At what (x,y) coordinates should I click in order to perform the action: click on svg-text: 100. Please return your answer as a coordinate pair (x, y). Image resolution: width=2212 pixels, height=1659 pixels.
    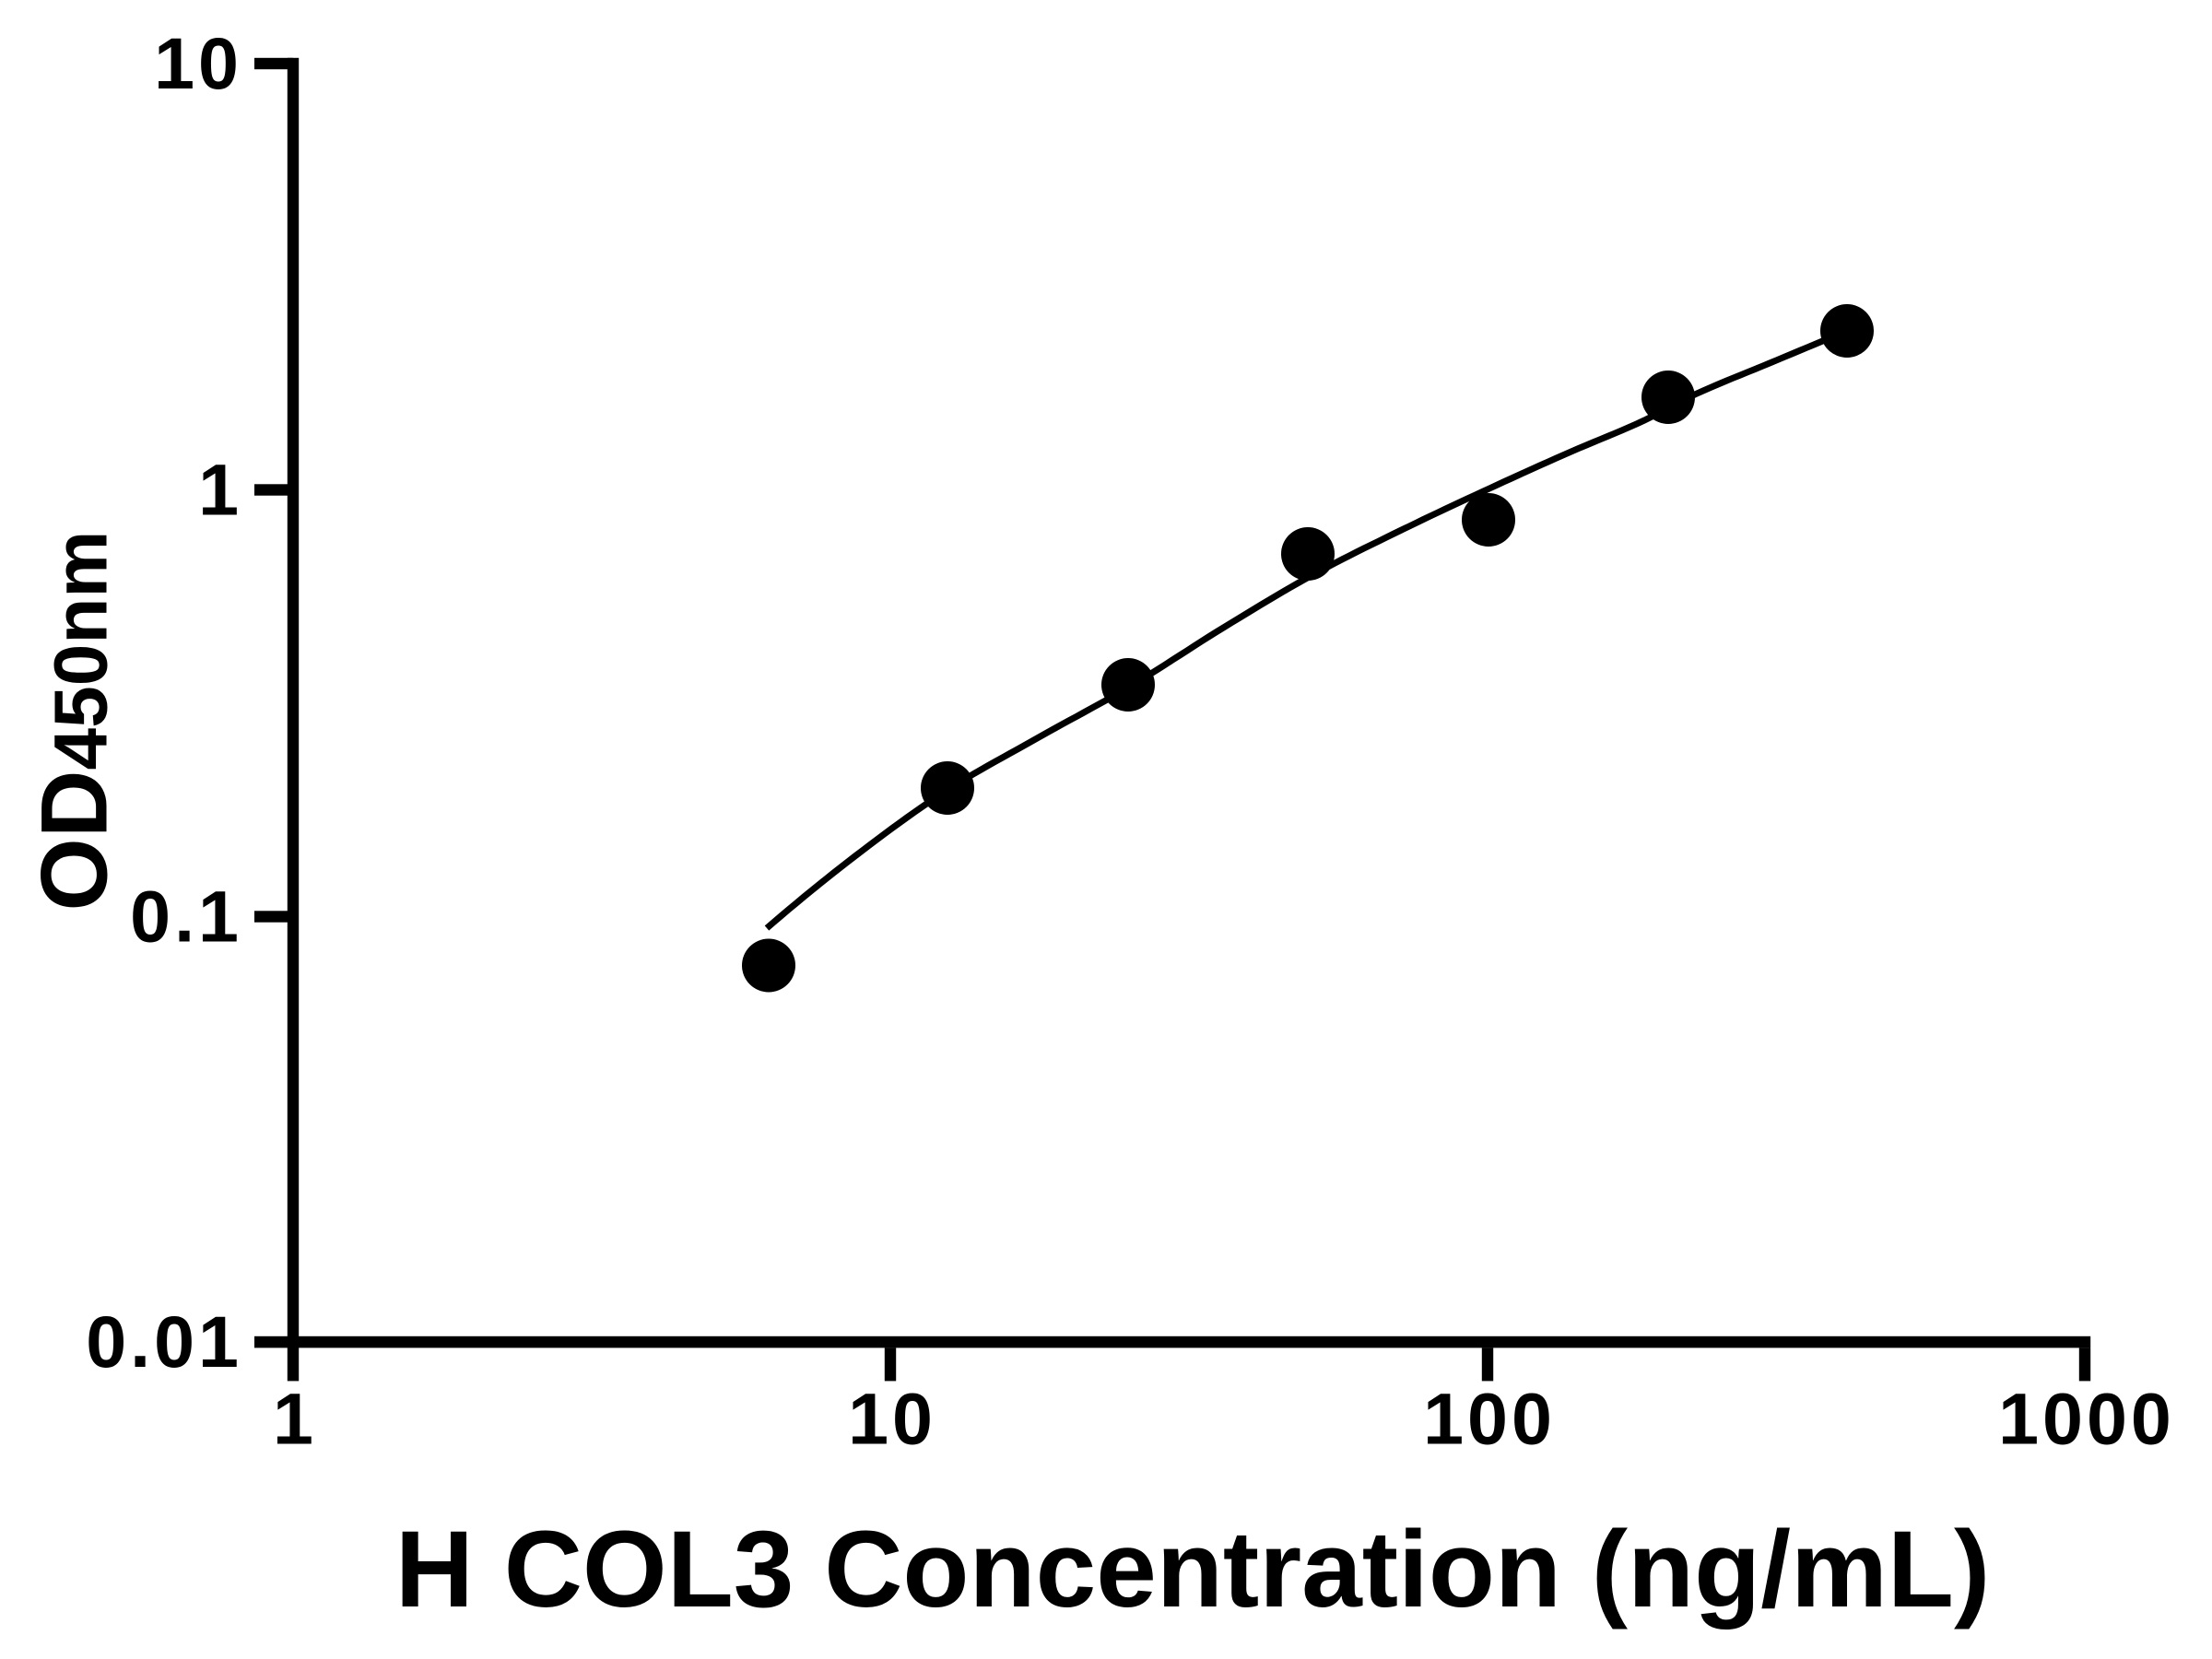
    Looking at the image, I should click on (1489, 1419).